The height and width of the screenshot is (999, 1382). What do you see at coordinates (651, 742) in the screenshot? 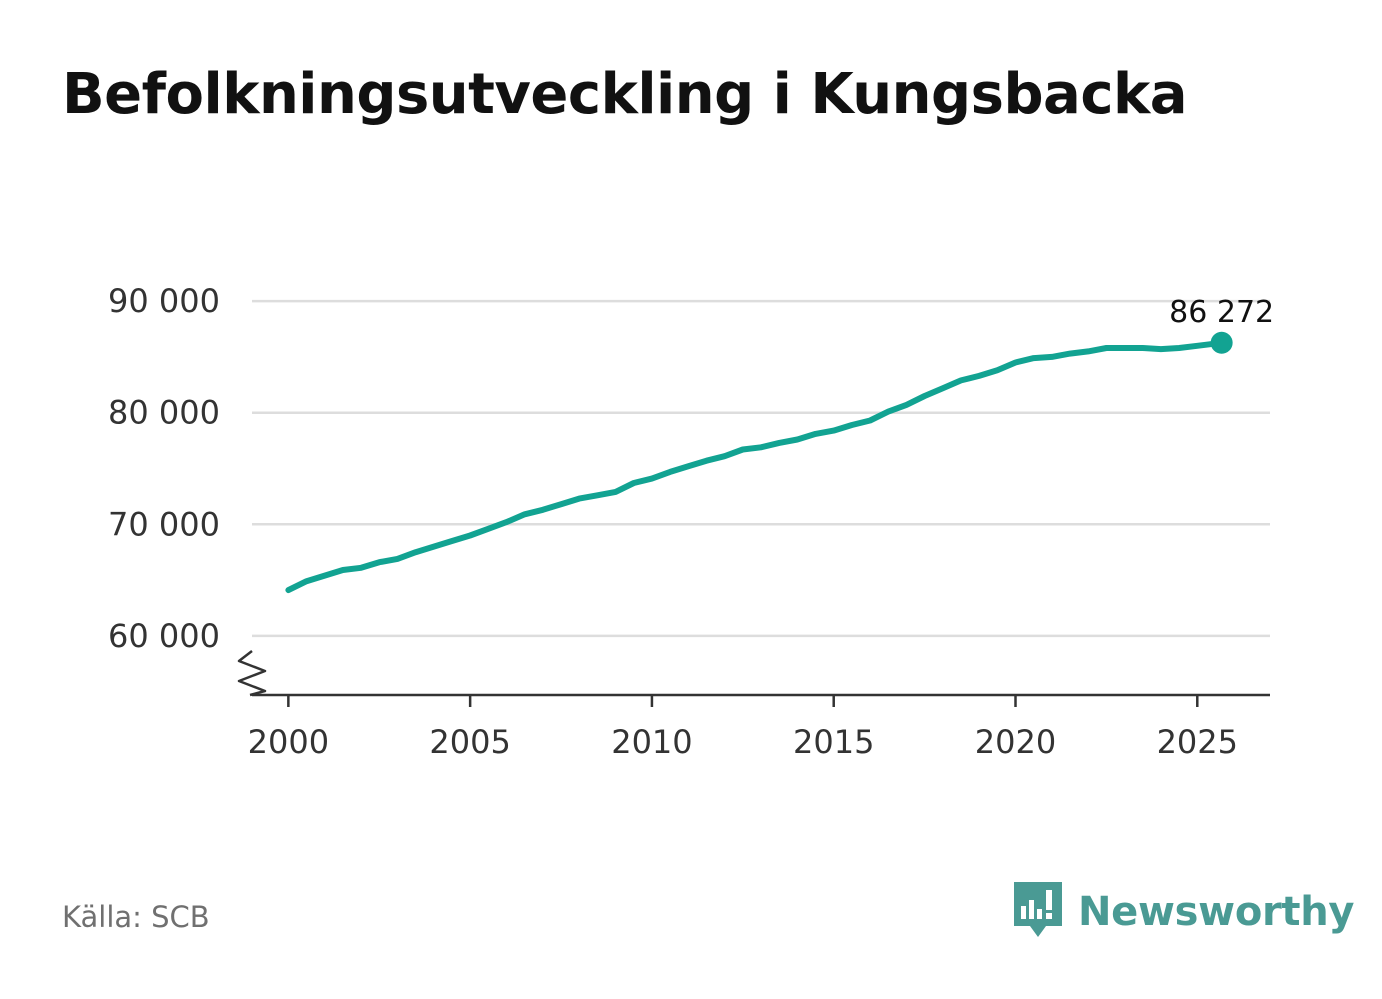
I see `x-tick-label: 2010` at bounding box center [651, 742].